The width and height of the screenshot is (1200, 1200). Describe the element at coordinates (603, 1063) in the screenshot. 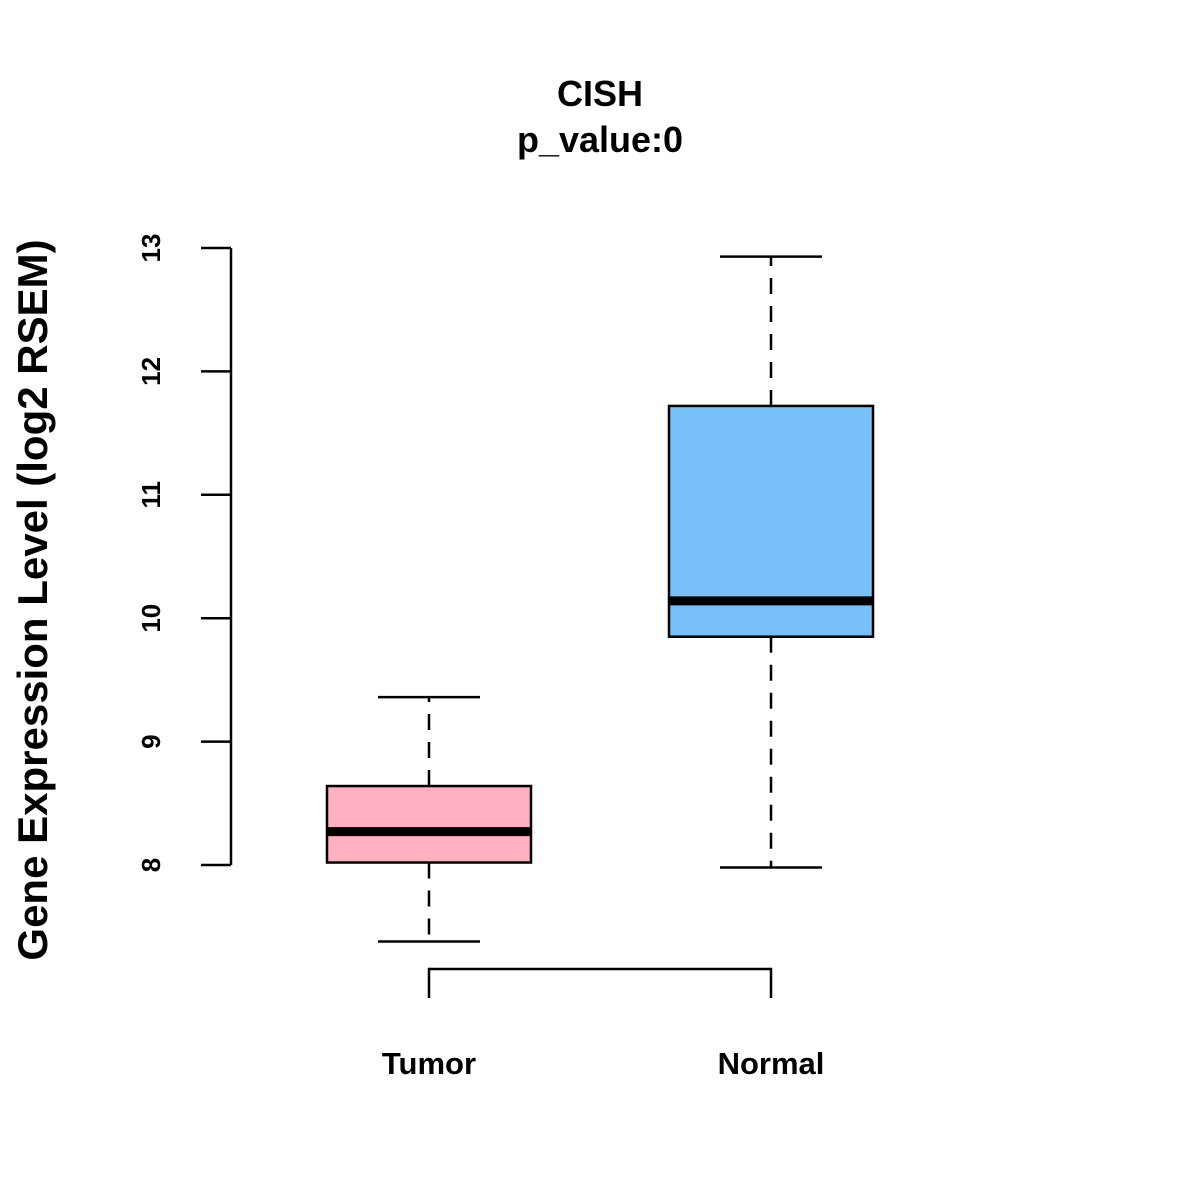

I see `x-axis-labels: Tumor Normal` at that location.